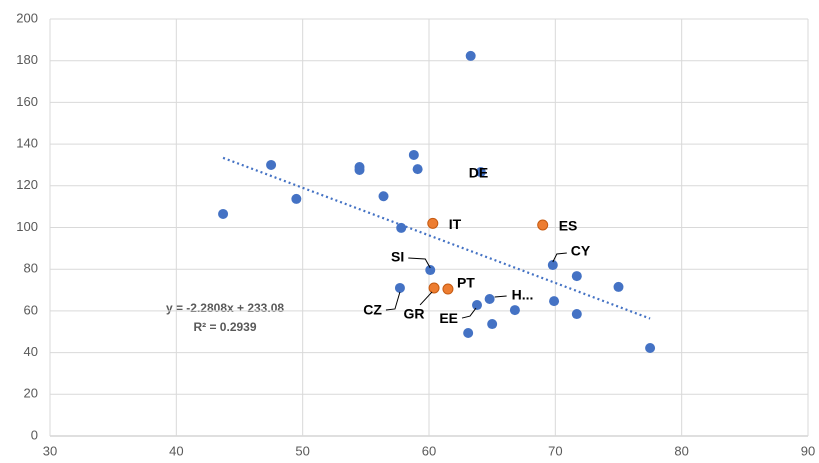 Image resolution: width=819 pixels, height=463 pixels. Describe the element at coordinates (448, 318) in the screenshot. I see `point-label: EE` at that location.